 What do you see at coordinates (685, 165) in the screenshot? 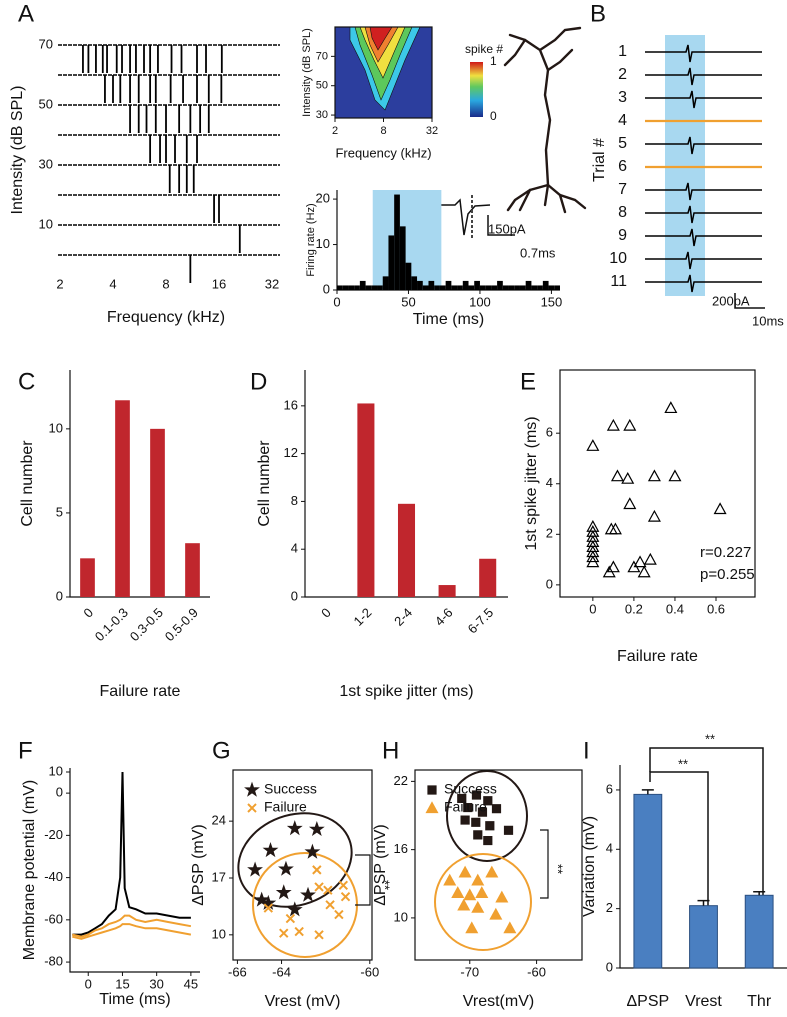
I see `stimulus-window` at bounding box center [685, 165].